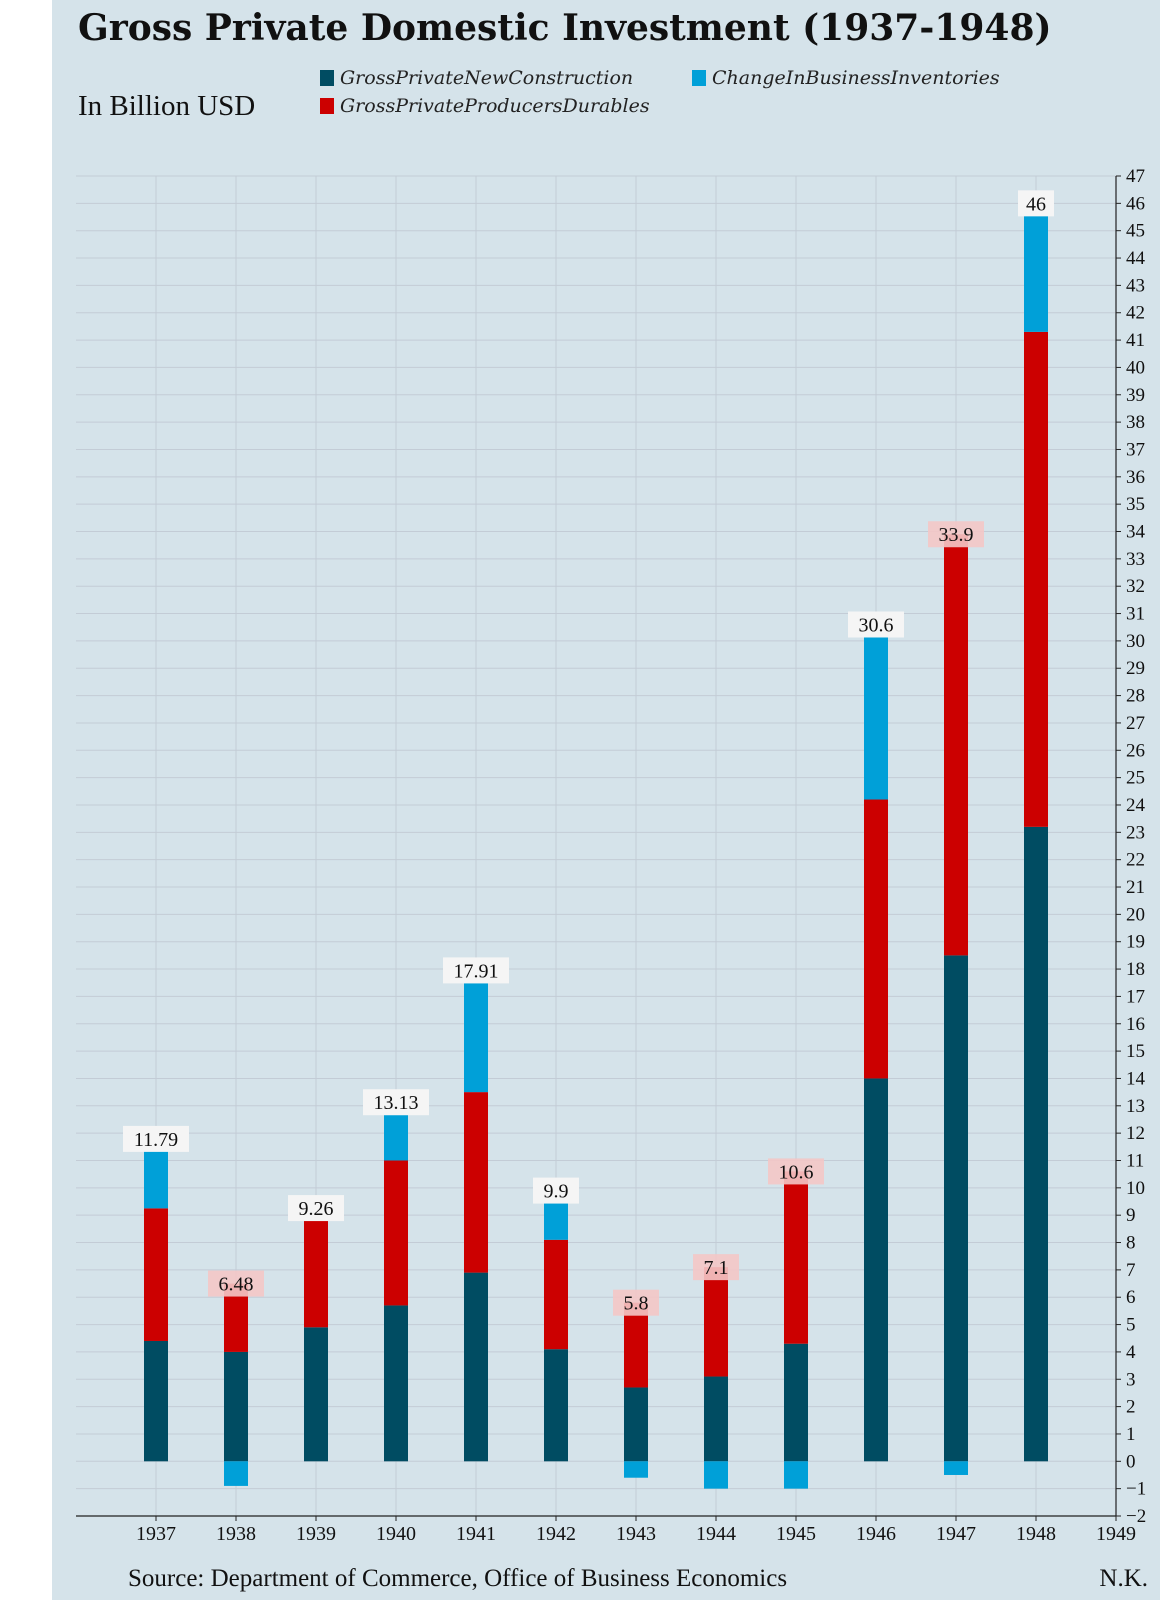 This screenshot has width=1160, height=1600. What do you see at coordinates (1135, 231) in the screenshot?
I see `y-tick-label: 45` at bounding box center [1135, 231].